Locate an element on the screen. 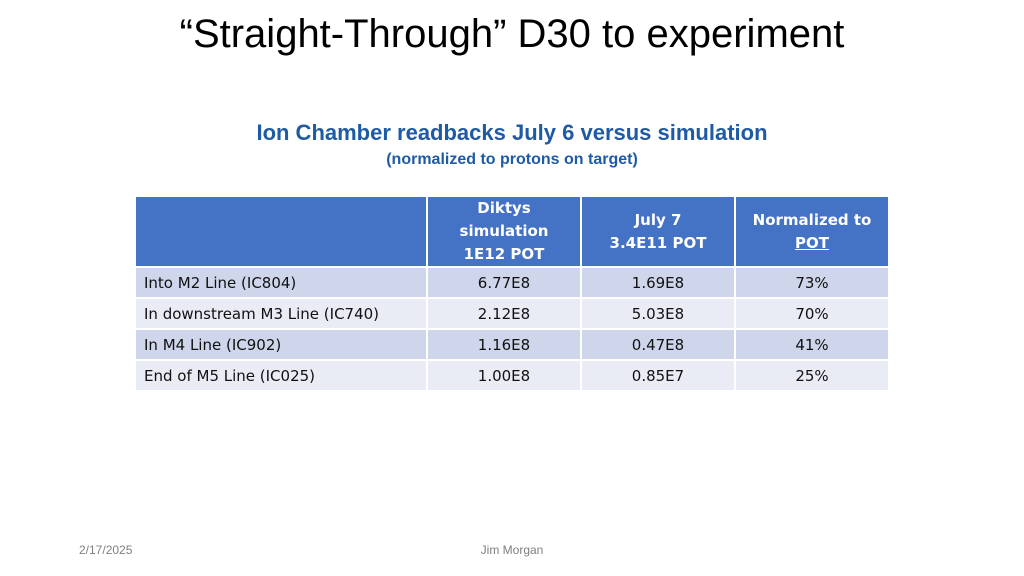 This screenshot has height=576, width=1024. footer-author: Jim Morgan is located at coordinates (512, 550).